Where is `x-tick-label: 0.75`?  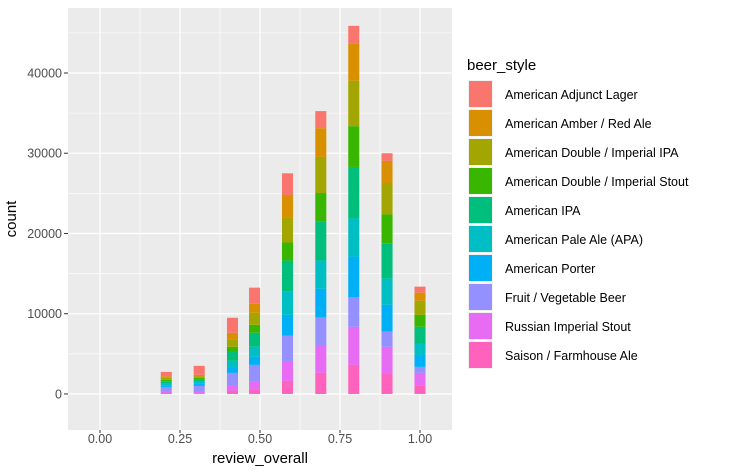
x-tick-label: 0.75 is located at coordinates (340, 439).